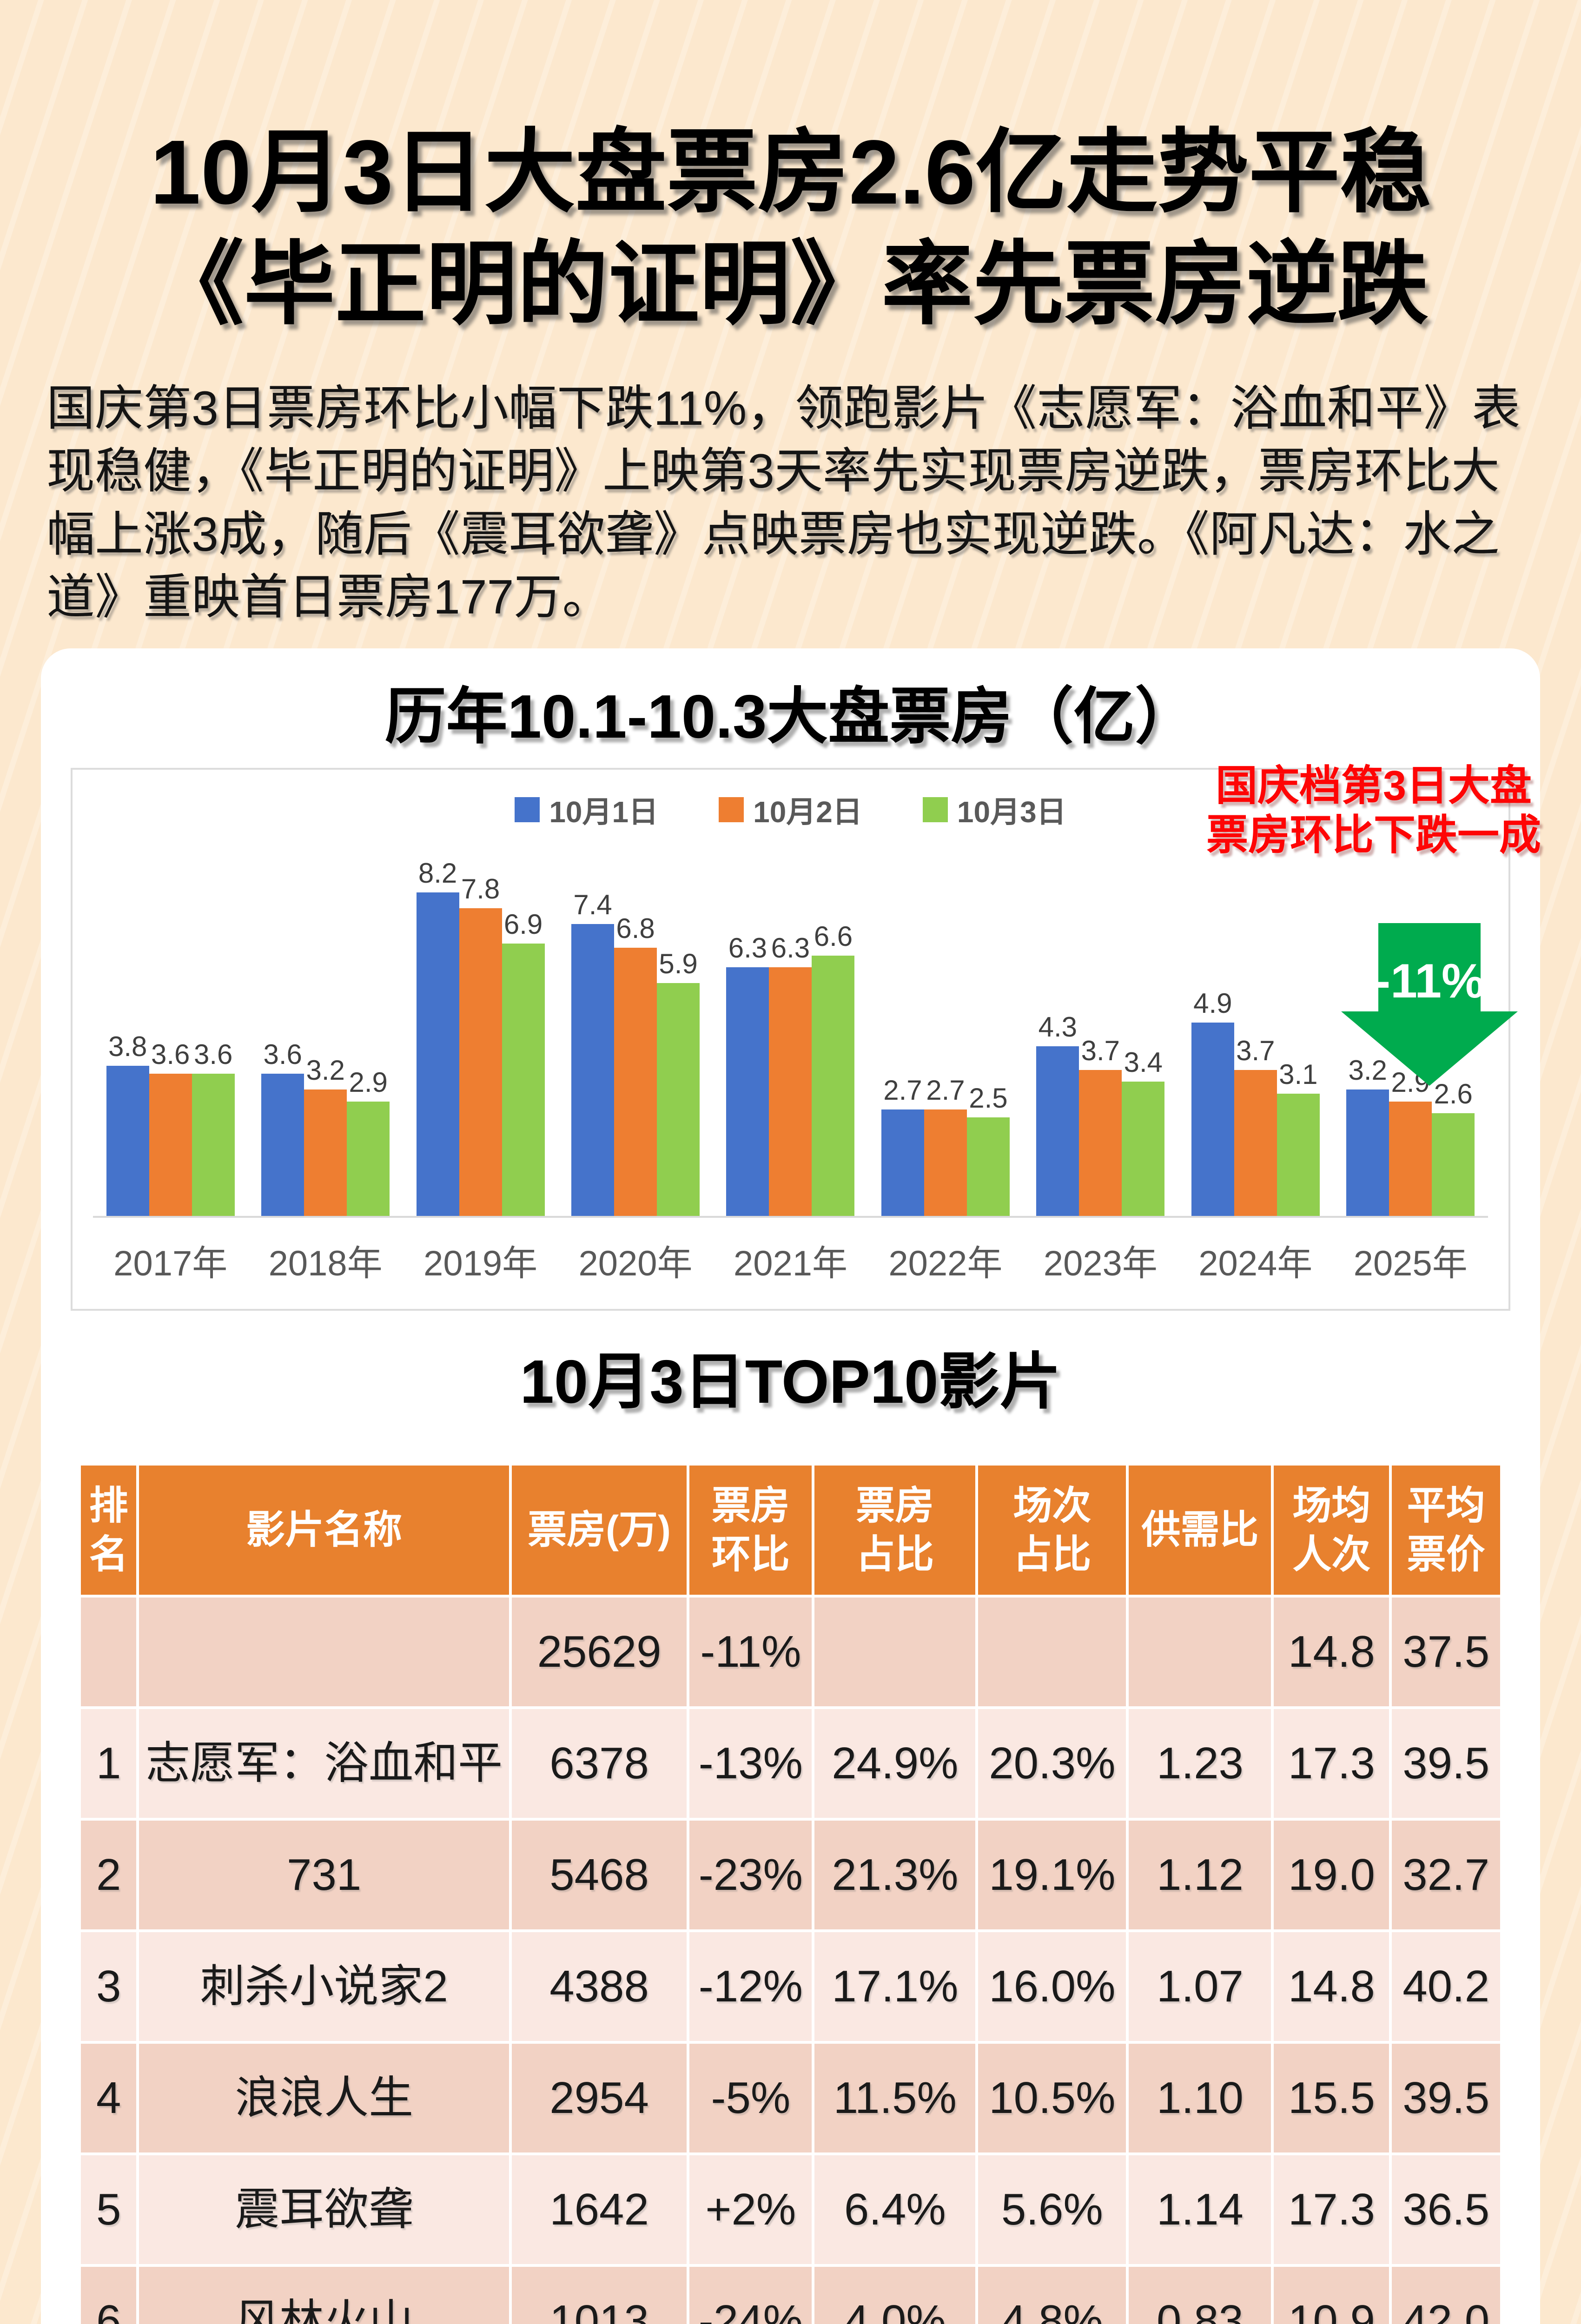 This screenshot has width=1581, height=2324. What do you see at coordinates (1212, 1102) in the screenshot?
I see `bar-10月1日-2024年: 4.9` at bounding box center [1212, 1102].